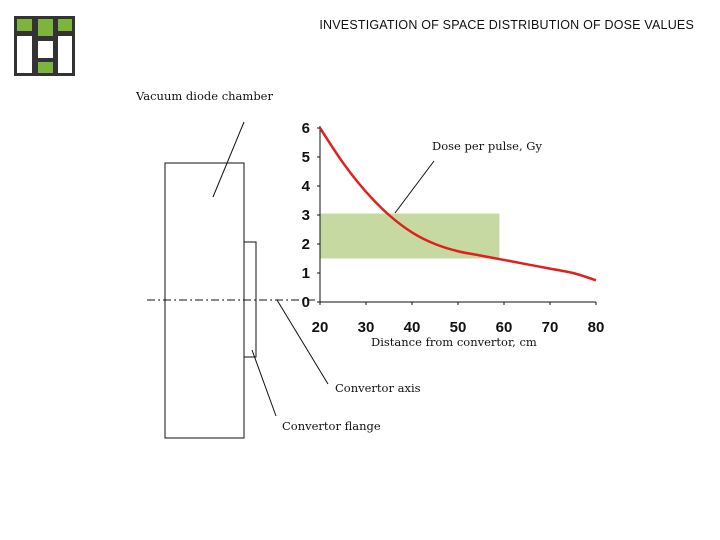 This screenshot has width=720, height=540. Describe the element at coordinates (487, 146) in the screenshot. I see `dose-per-pulse-label: Dose per pulse, Gy` at that location.